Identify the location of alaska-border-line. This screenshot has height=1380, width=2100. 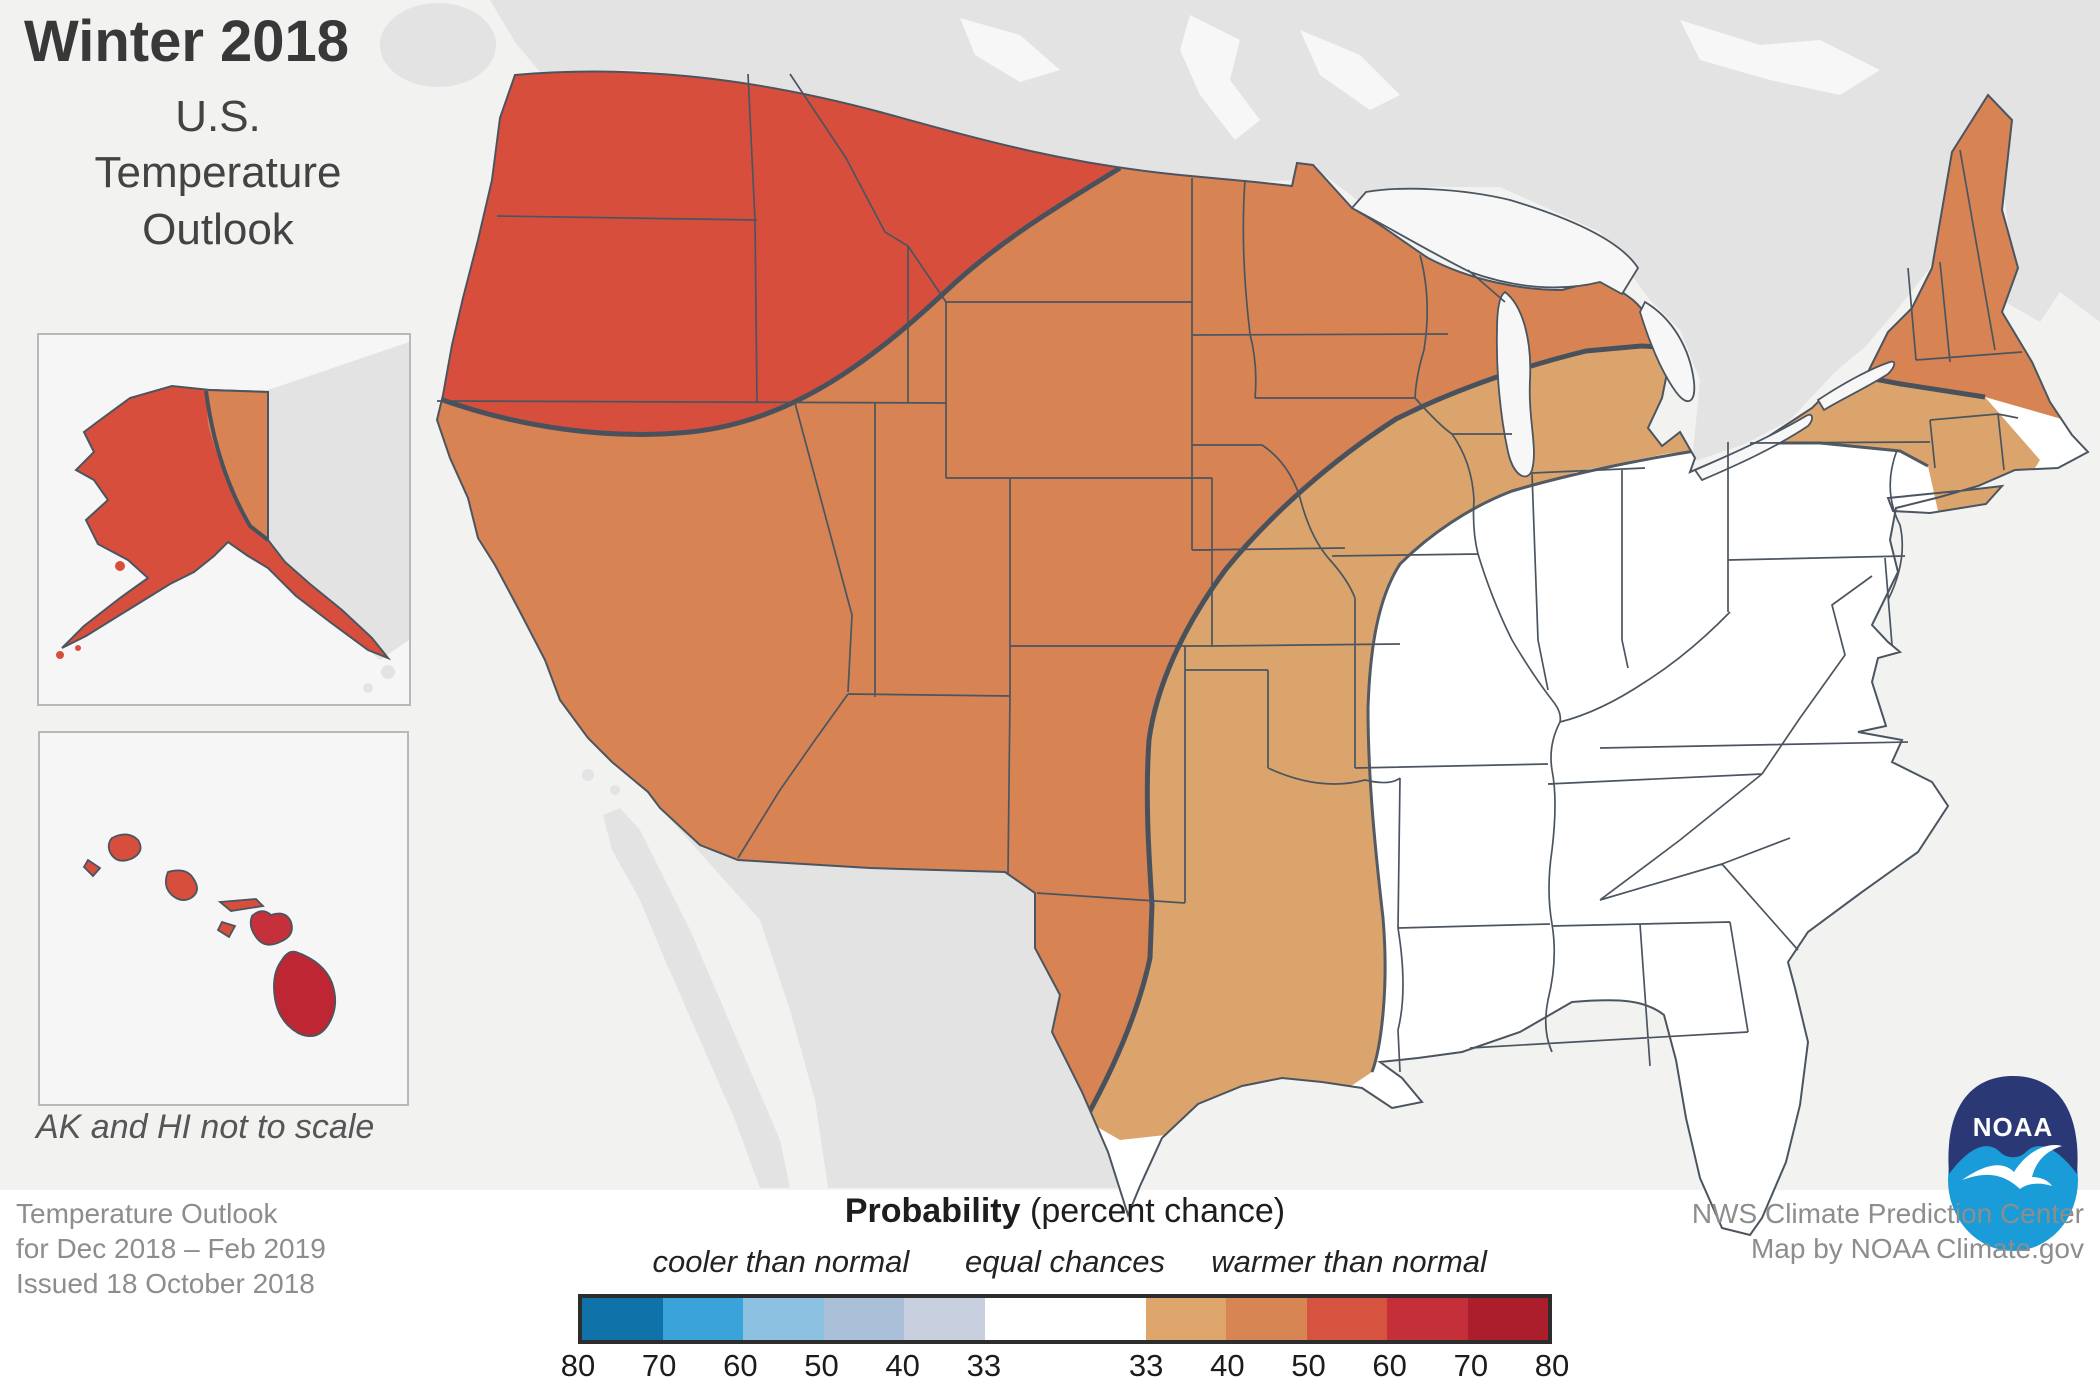
(239, 464).